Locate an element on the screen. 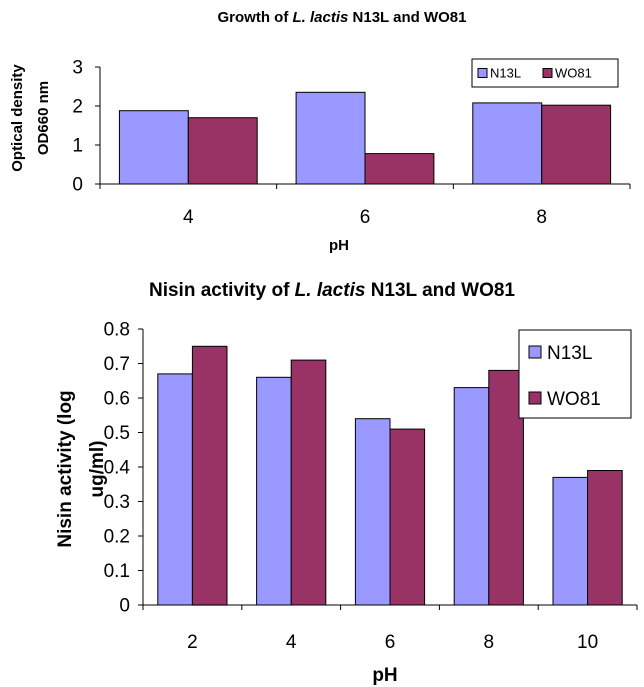 This screenshot has height=687, width=644. y-axis-label: Nisin activity (log ug/ml) is located at coordinates (81, 468).